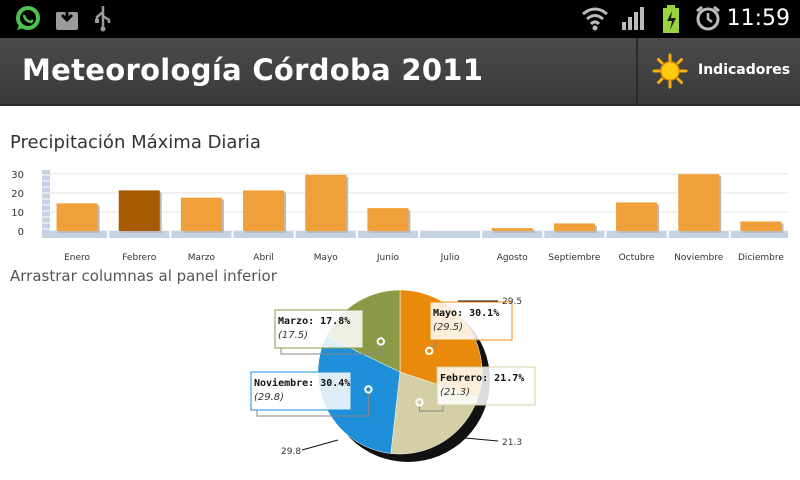 The height and width of the screenshot is (480, 800). What do you see at coordinates (388, 258) in the screenshot?
I see `x-tick-label: Junio` at bounding box center [388, 258].